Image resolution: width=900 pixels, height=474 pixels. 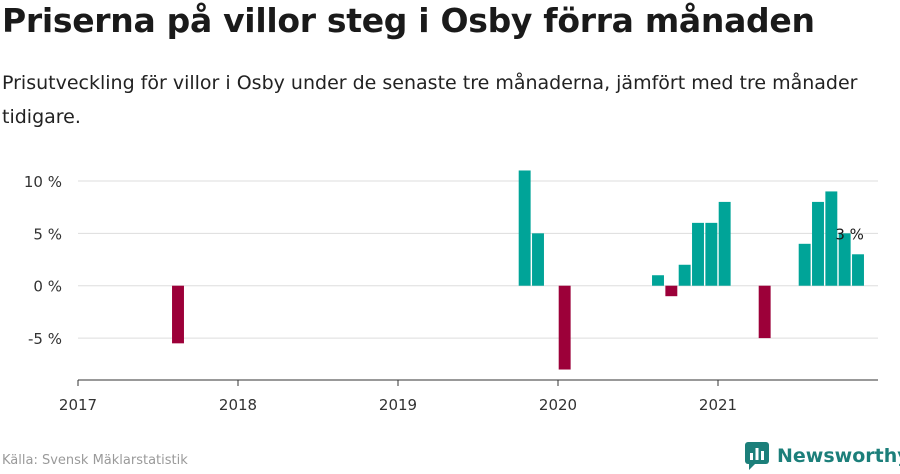 I want to click on y-tick-label: -5 %, so click(x=45, y=339).